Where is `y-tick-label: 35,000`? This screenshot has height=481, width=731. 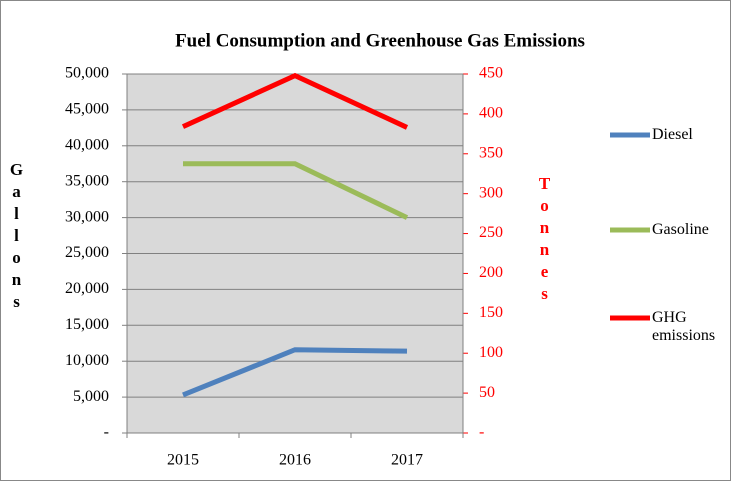 y-tick-label: 35,000 is located at coordinates (87, 180).